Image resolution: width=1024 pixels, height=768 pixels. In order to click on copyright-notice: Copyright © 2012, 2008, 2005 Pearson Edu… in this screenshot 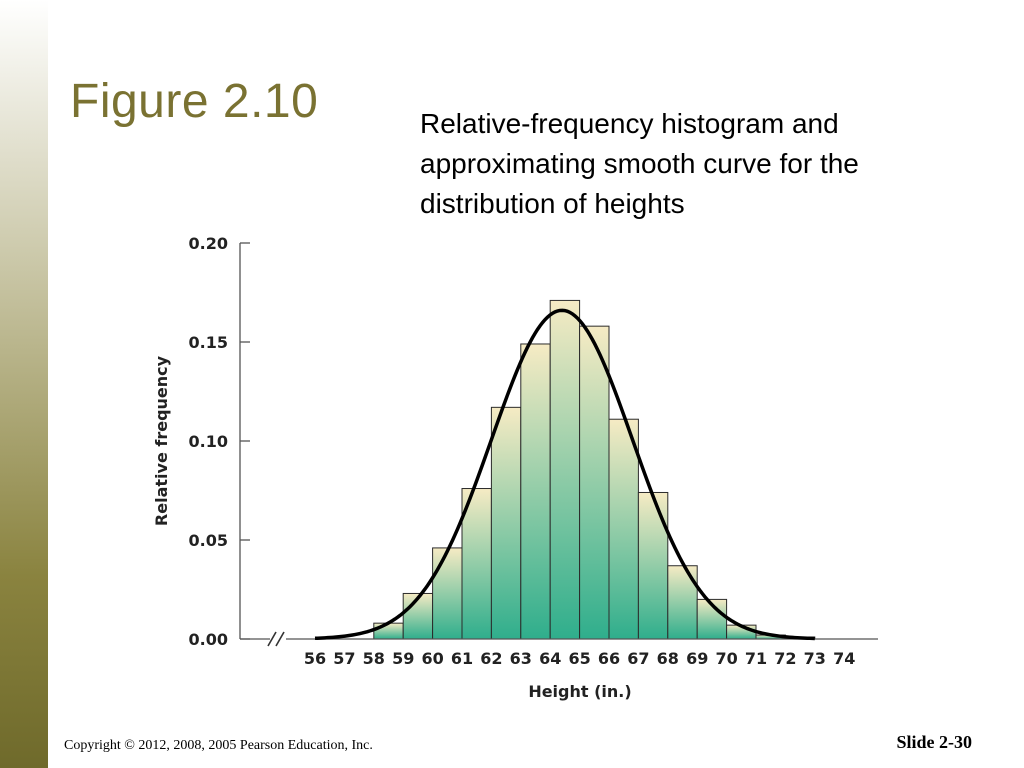, I will do `click(218, 745)`.